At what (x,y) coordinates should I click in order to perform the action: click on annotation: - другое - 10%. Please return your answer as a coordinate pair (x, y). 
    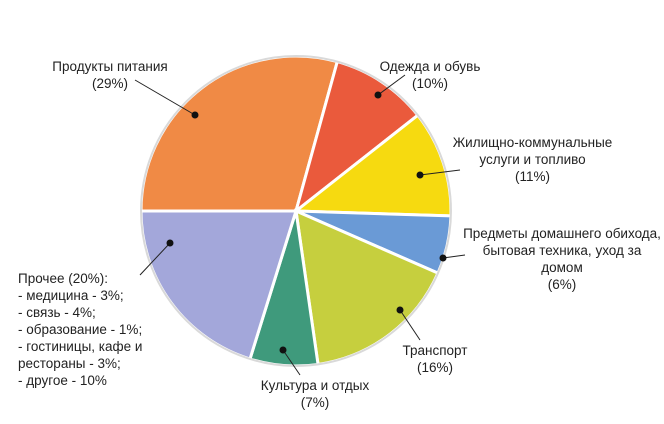
    Looking at the image, I should click on (62, 380).